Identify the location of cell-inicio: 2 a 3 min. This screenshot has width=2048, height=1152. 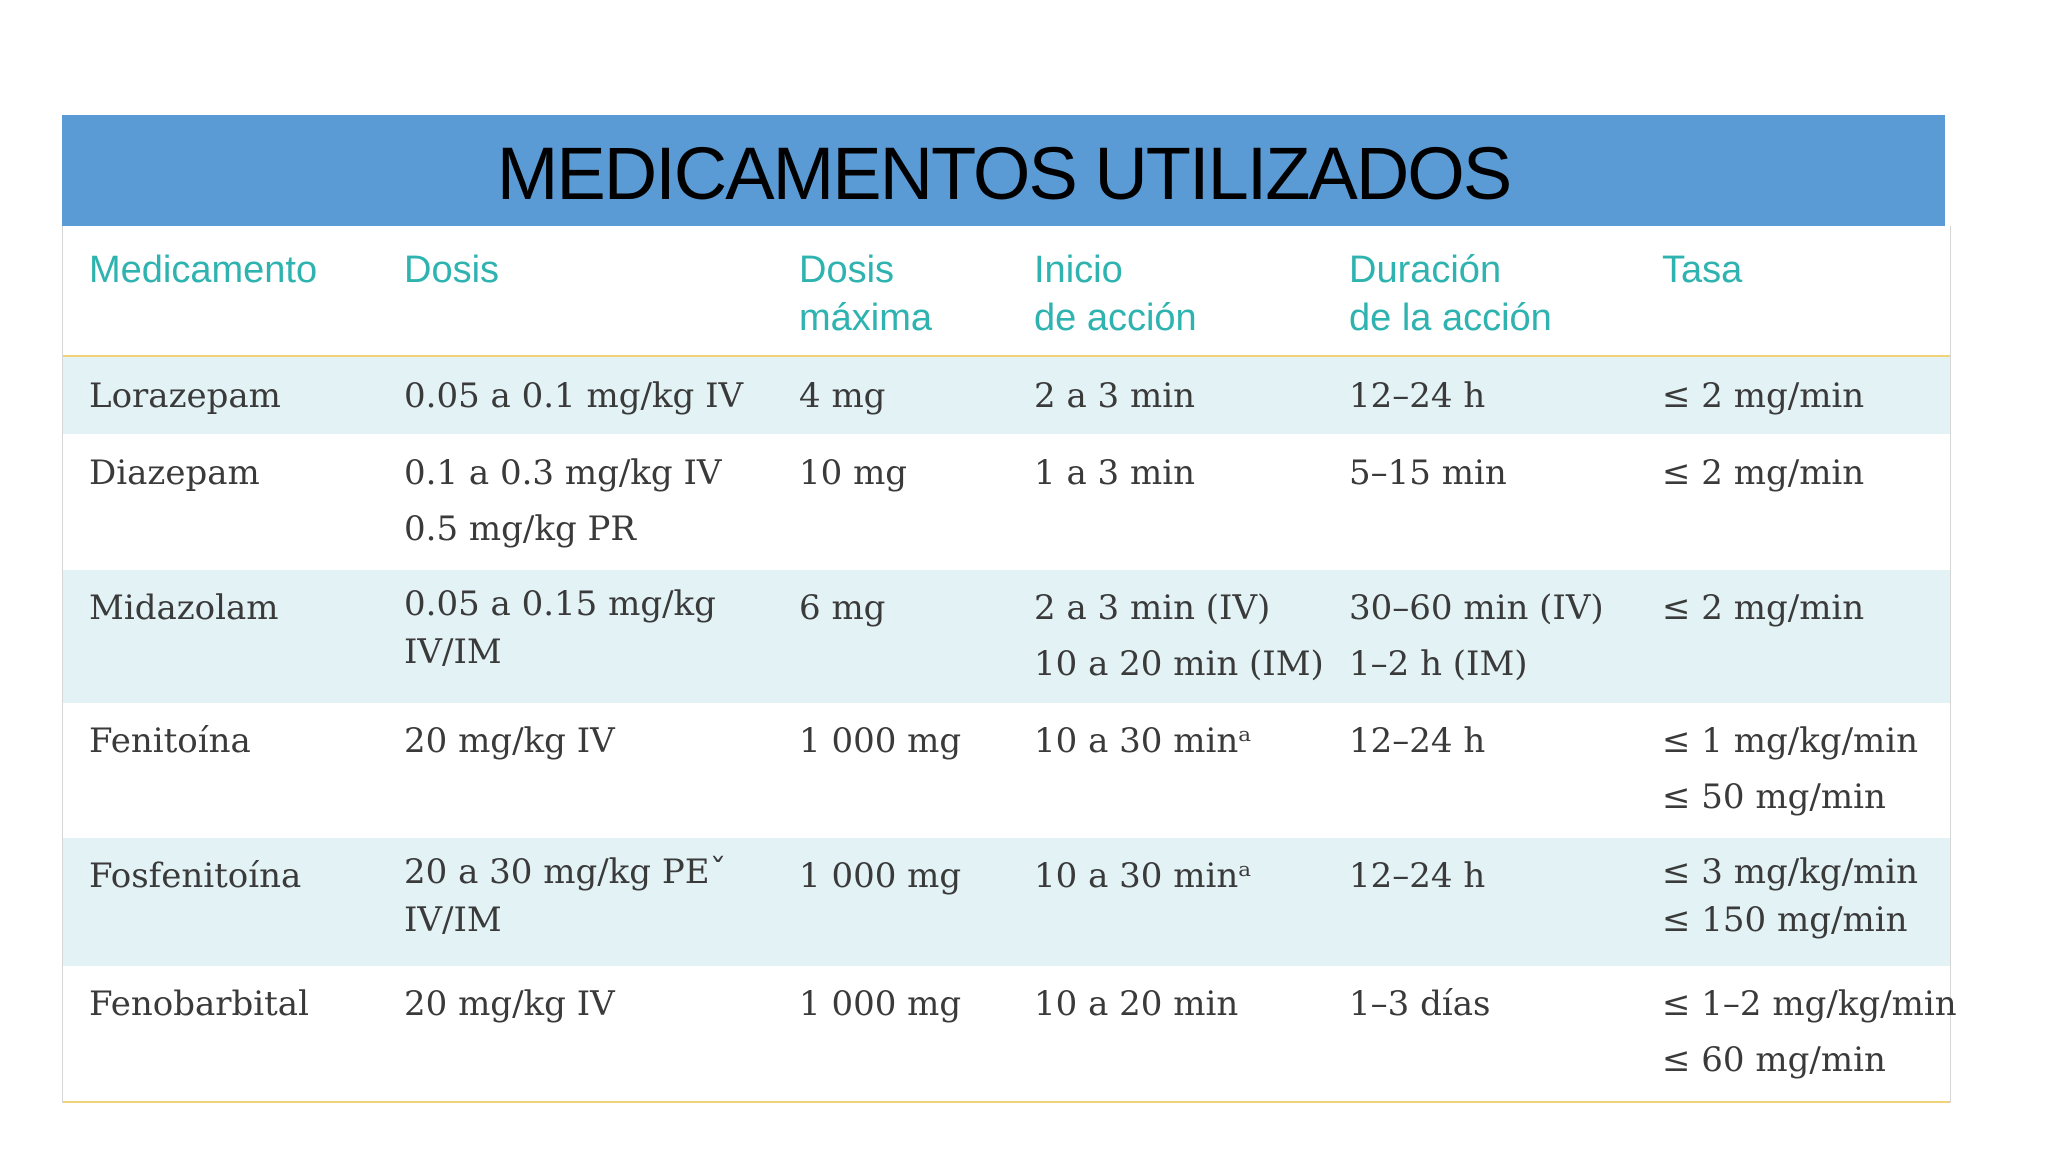
(1114, 396).